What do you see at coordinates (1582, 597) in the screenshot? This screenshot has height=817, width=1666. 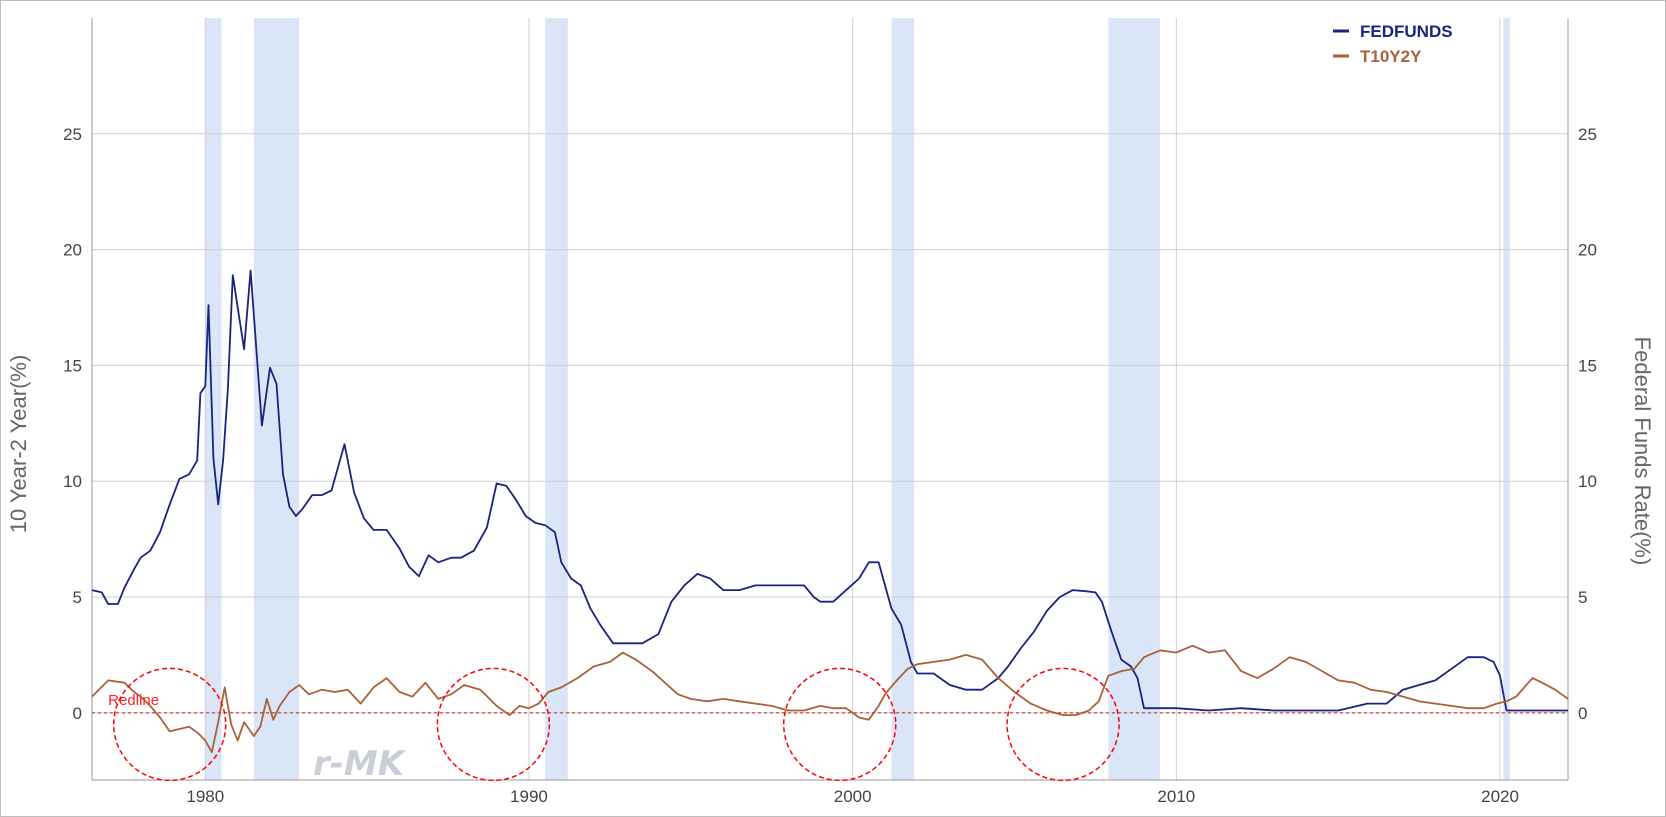 I see `y-tick-right-5: 5` at bounding box center [1582, 597].